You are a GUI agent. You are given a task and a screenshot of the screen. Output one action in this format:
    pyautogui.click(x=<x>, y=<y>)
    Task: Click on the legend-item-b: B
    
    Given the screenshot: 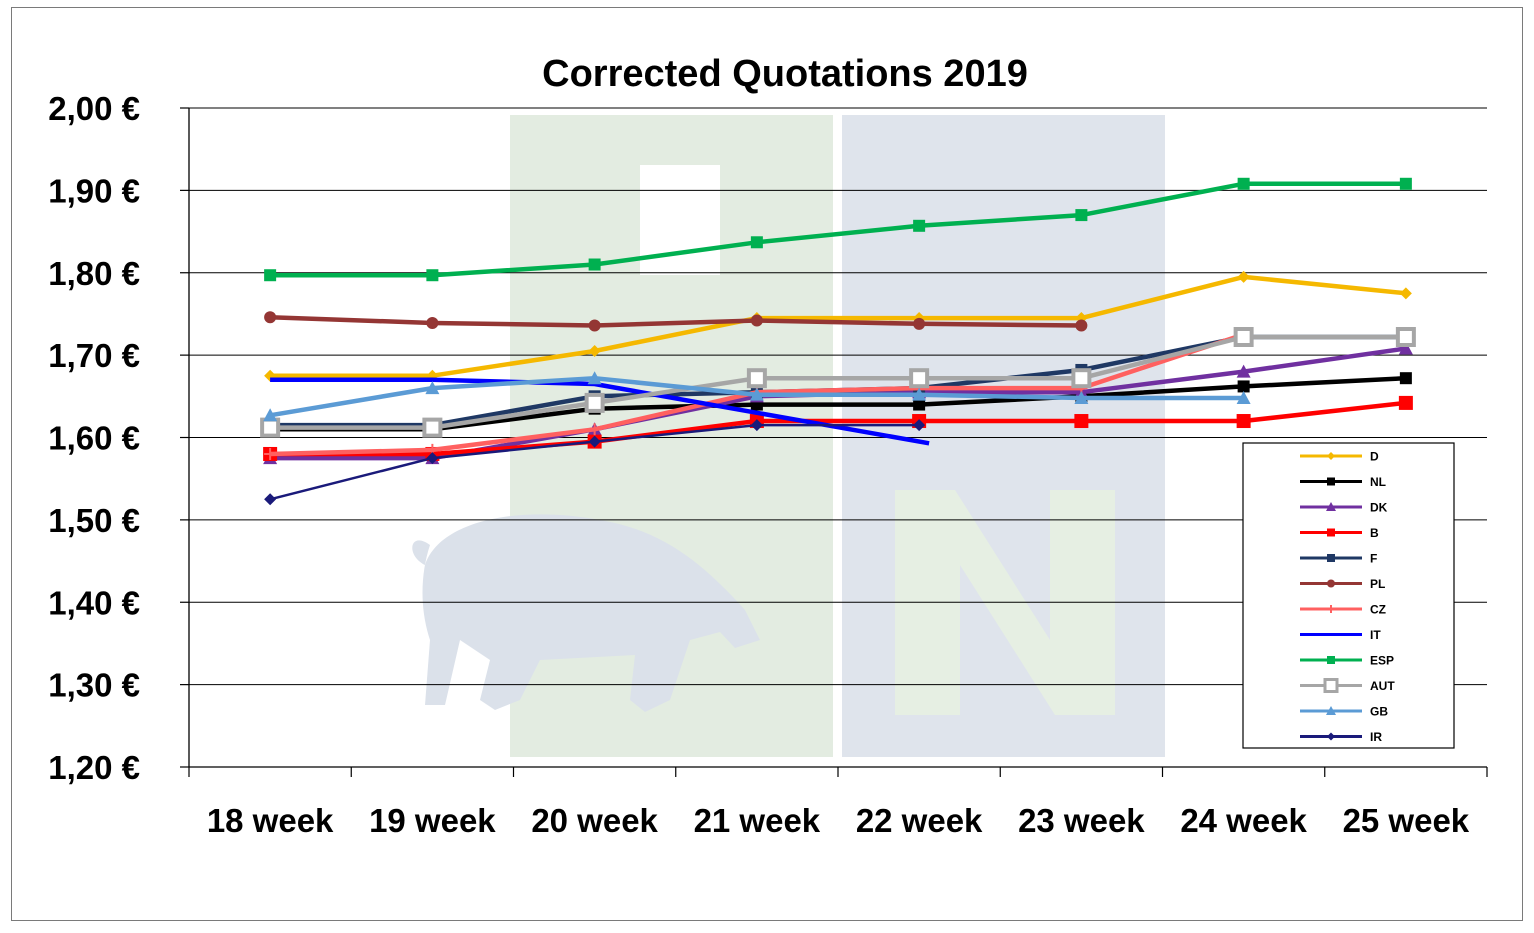 What is the action you would take?
    pyautogui.click(x=1339, y=533)
    